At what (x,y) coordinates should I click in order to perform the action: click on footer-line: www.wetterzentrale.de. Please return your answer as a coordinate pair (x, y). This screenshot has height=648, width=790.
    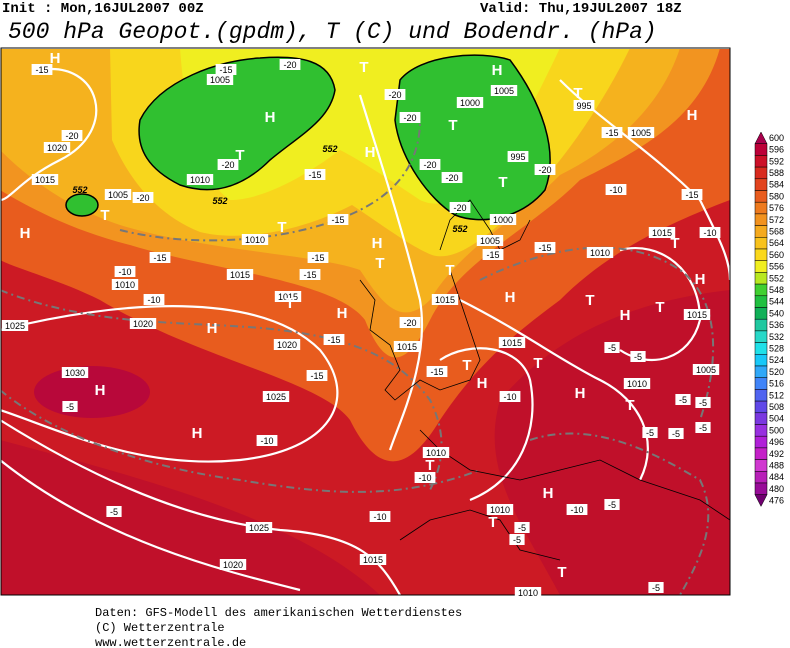
    Looking at the image, I should click on (170, 642).